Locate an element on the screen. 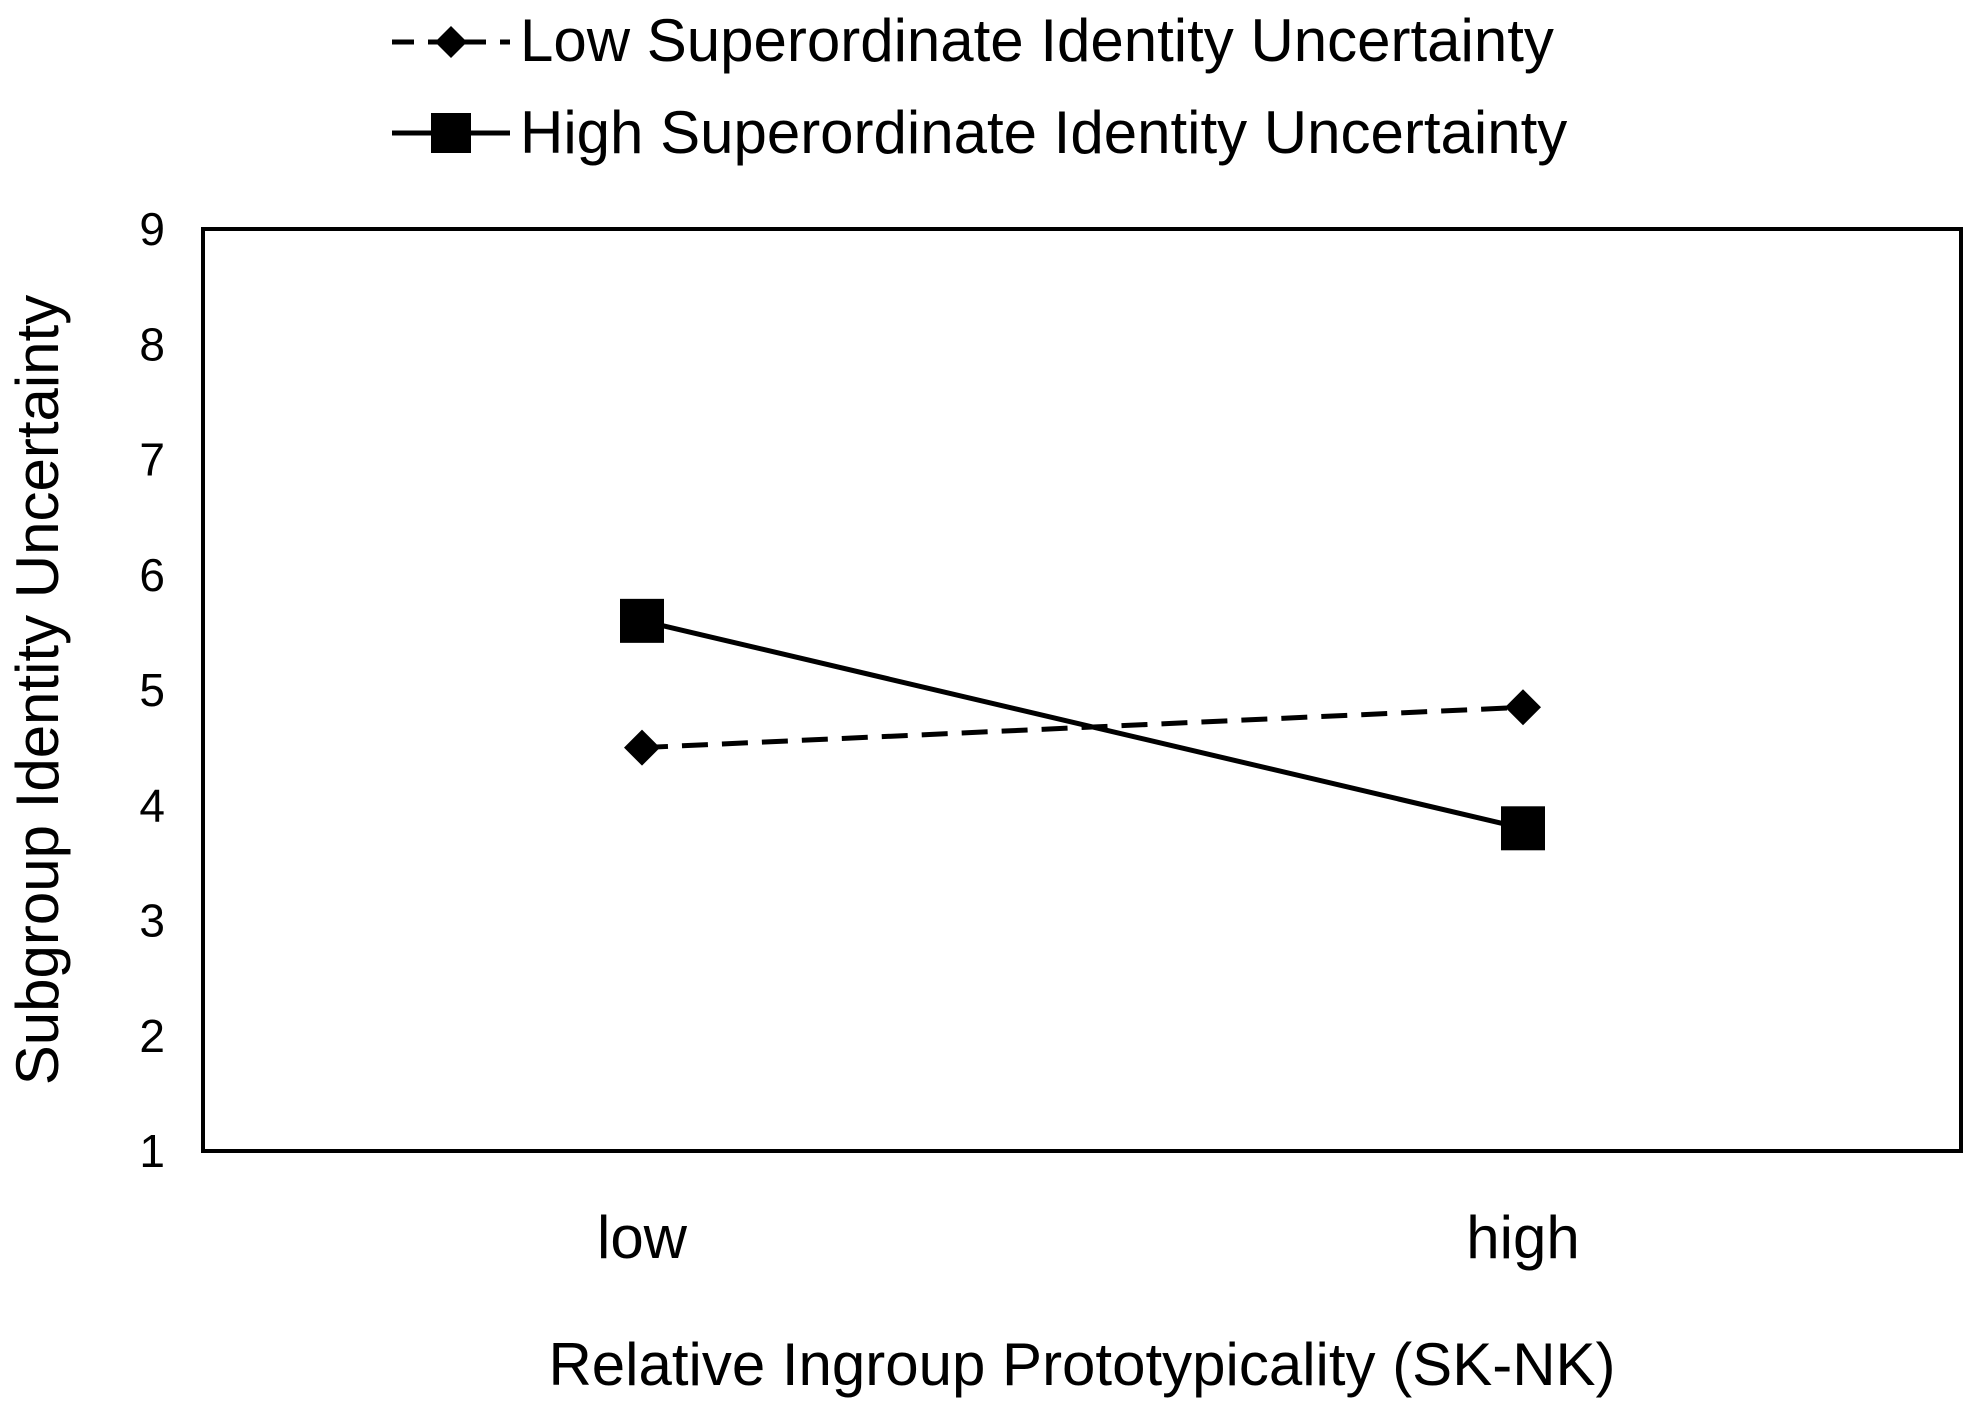 The width and height of the screenshot is (1967, 1408). legend-label-high: High Superordinate Identity Uncertainty is located at coordinates (1043, 132).